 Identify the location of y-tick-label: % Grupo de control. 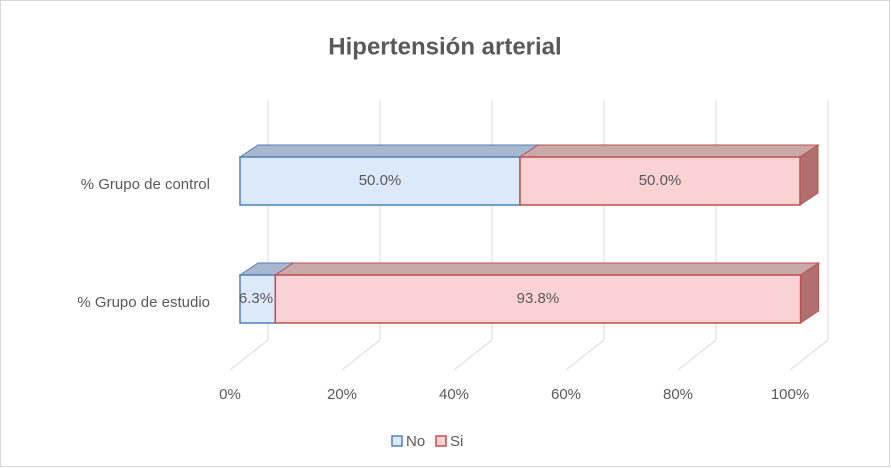
(145, 184).